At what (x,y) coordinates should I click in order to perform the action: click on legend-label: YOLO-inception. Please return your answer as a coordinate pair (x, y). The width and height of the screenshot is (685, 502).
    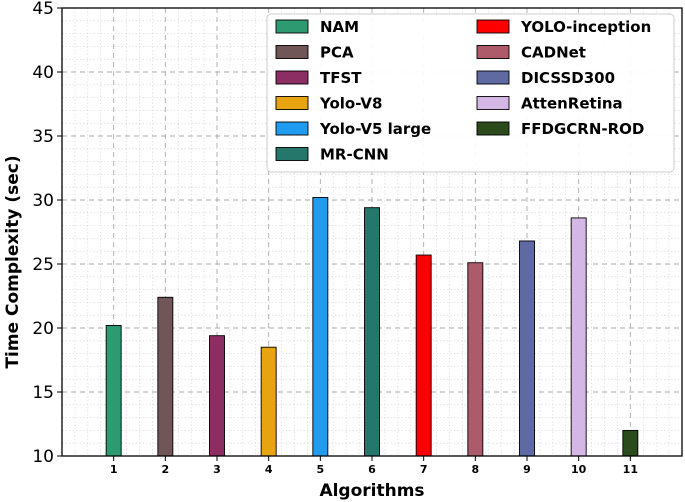
    Looking at the image, I should click on (585, 27).